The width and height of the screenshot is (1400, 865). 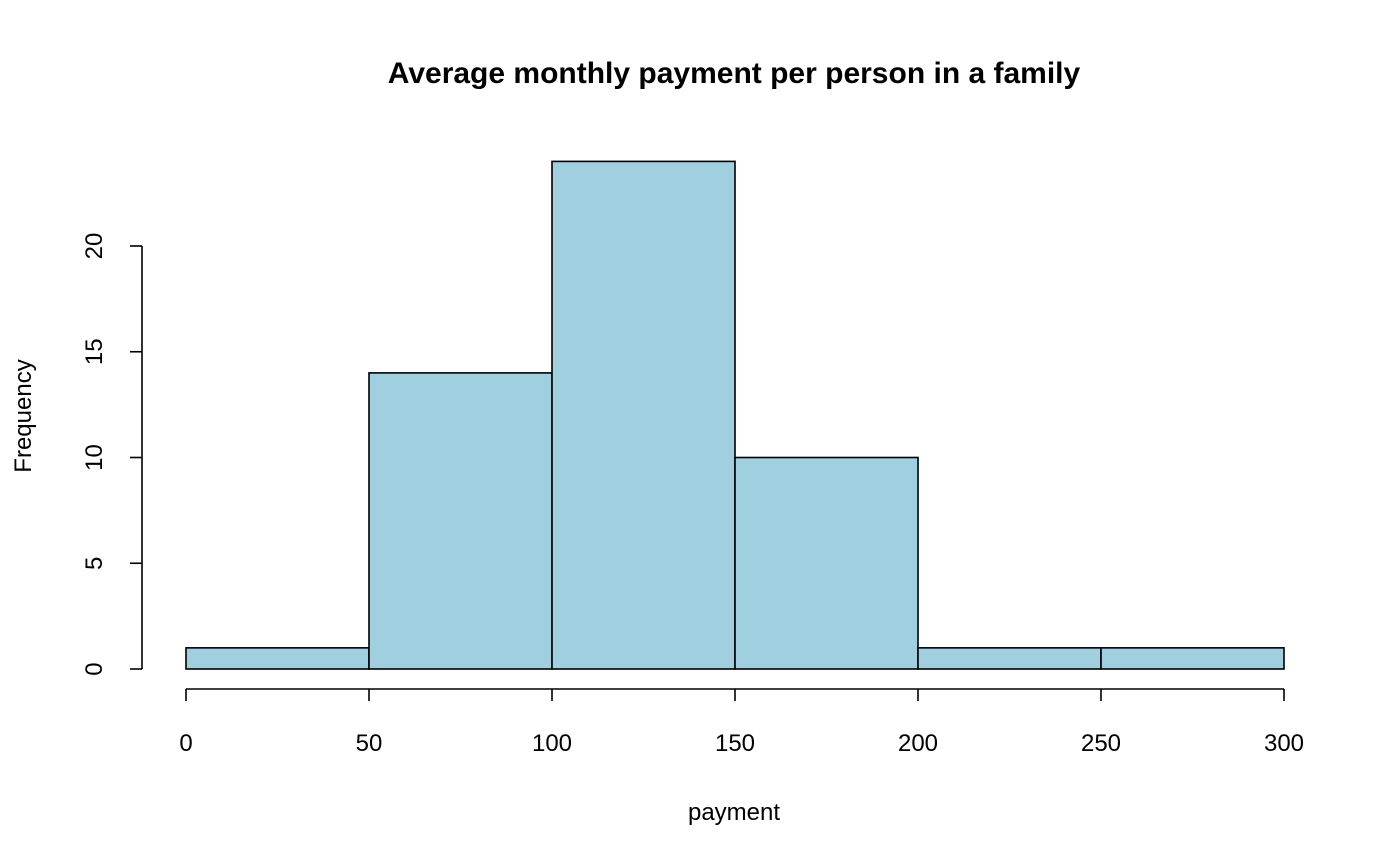 I want to click on x-tick-label-200: 200, so click(x=918, y=743).